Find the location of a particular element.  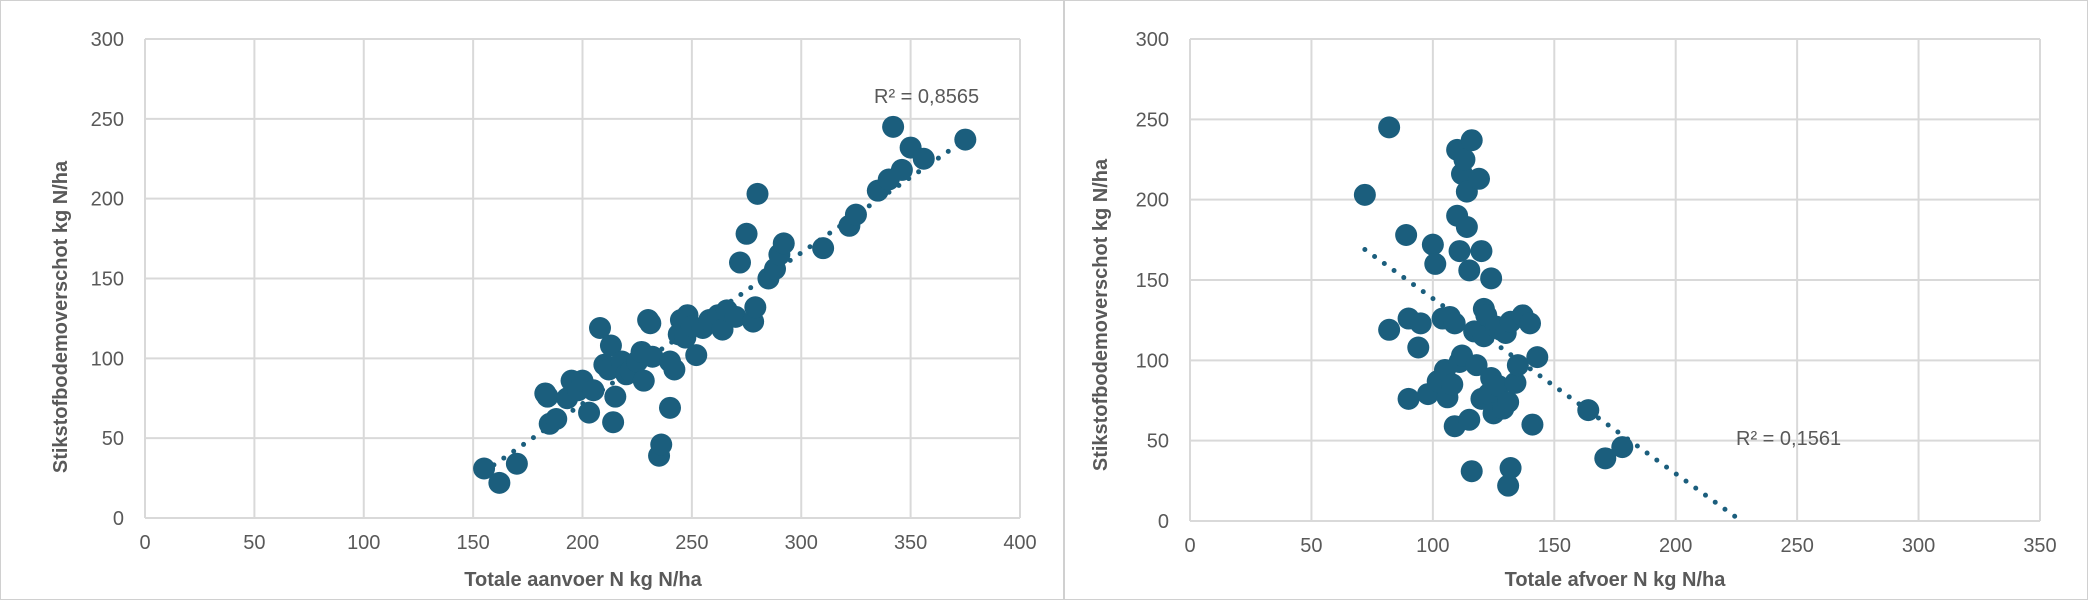

y-axis-title-afvoer: Stikstofbodemoverschot kg N/ha is located at coordinates (1101, 314).